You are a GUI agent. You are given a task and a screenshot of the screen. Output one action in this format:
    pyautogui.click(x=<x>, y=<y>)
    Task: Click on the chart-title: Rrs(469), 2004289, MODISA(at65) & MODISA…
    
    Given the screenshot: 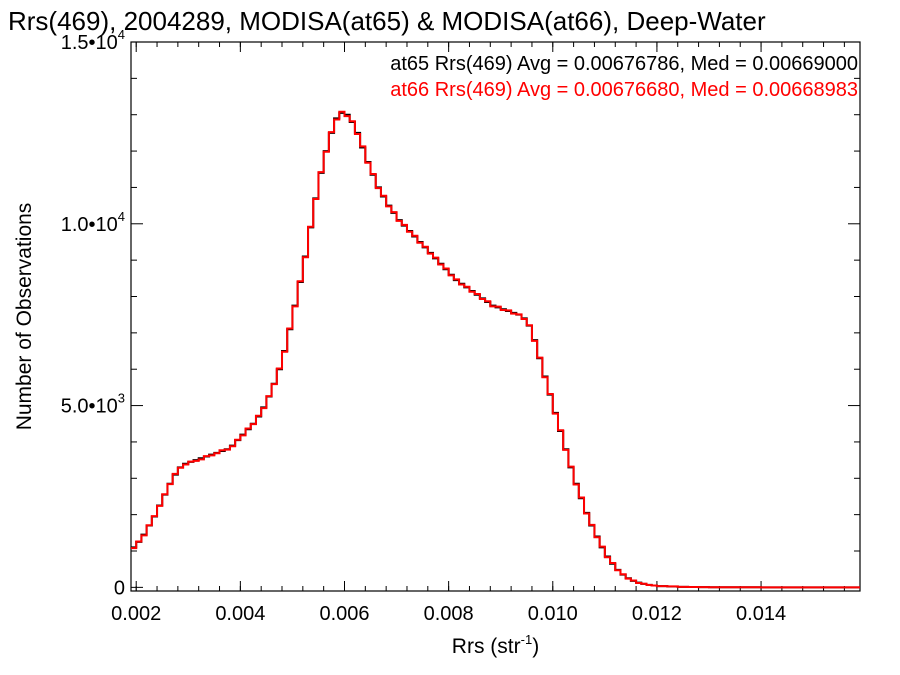 What is the action you would take?
    pyautogui.click(x=387, y=21)
    